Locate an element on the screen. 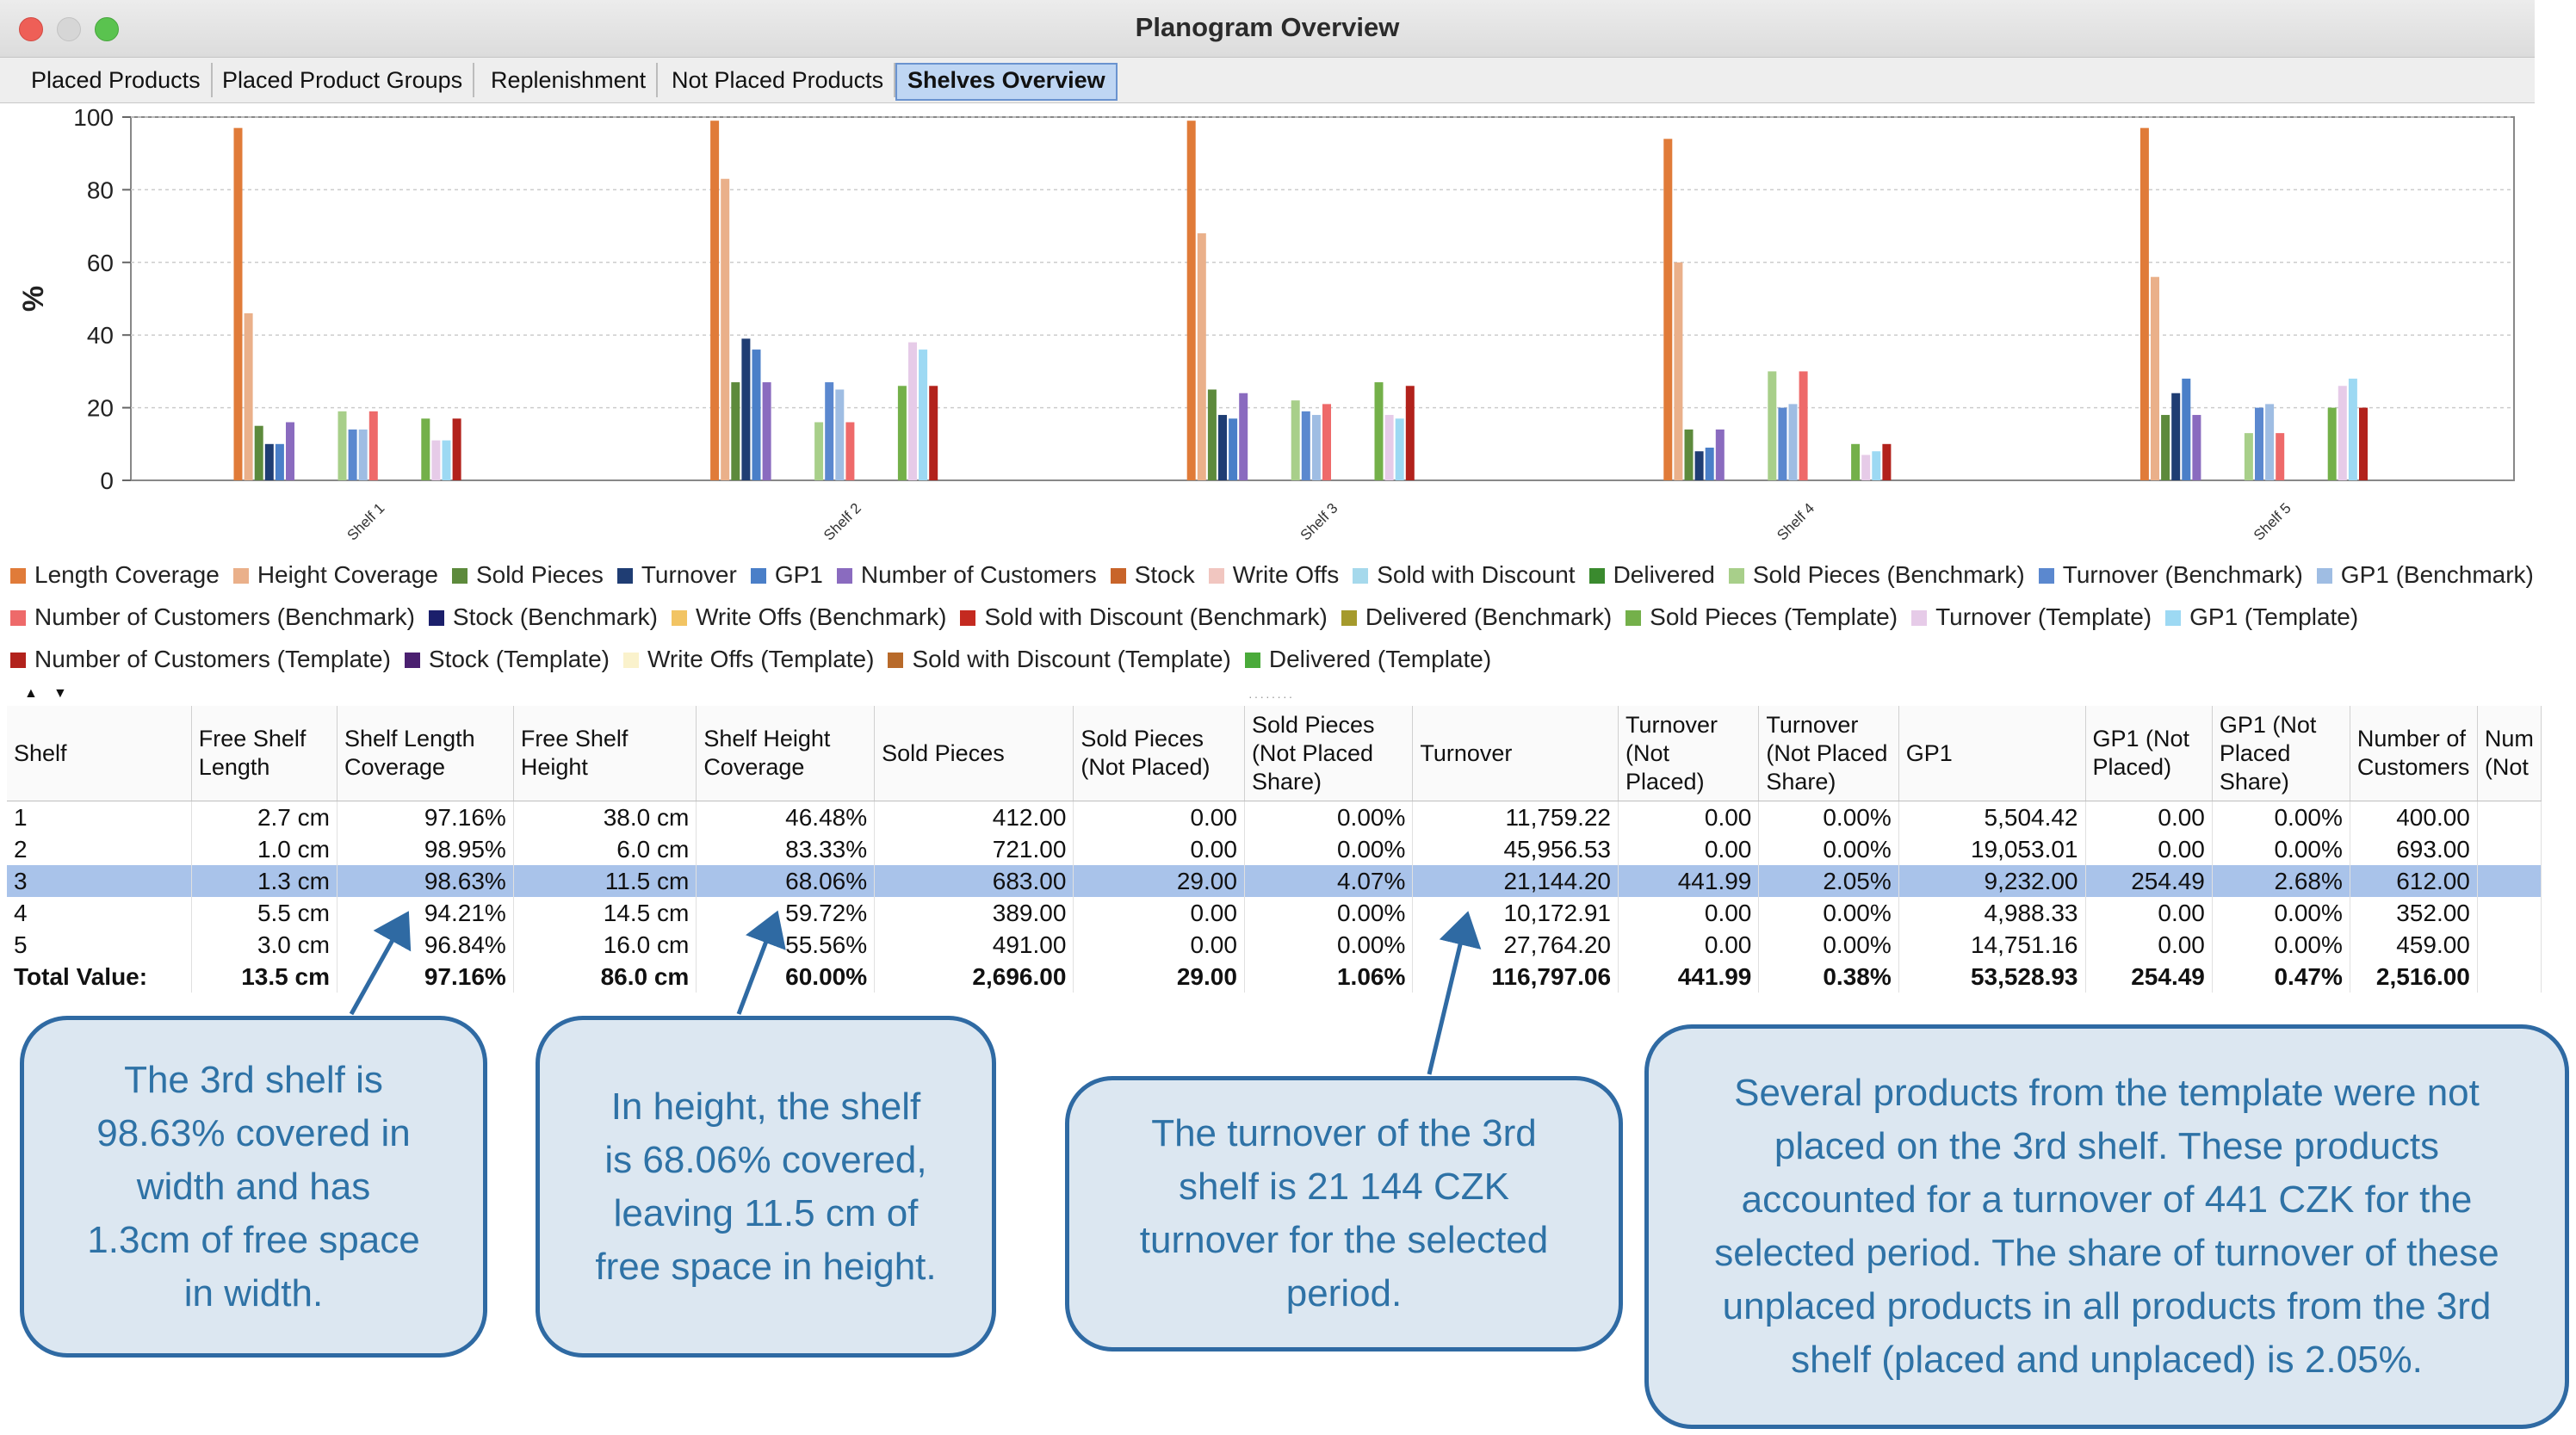  y-tick-label: 100 is located at coordinates (94, 118).